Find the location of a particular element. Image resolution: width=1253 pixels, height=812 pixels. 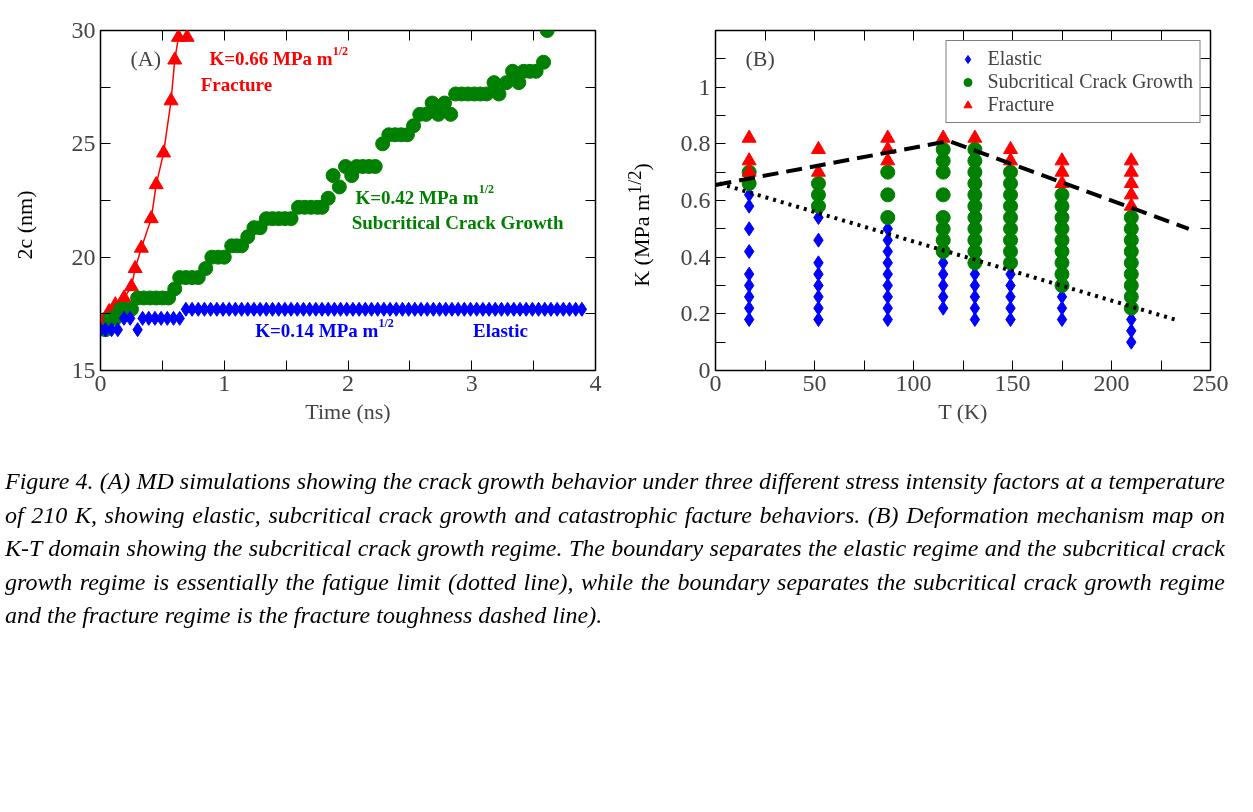

x-tick-label: 4 is located at coordinates (595, 382).